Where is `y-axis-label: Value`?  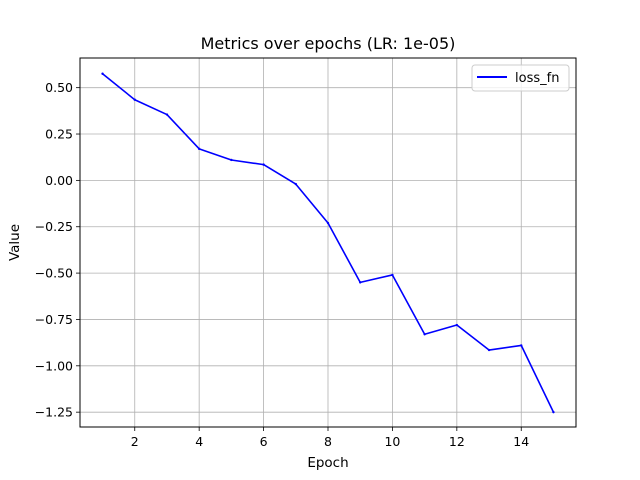 y-axis-label: Value is located at coordinates (15, 242).